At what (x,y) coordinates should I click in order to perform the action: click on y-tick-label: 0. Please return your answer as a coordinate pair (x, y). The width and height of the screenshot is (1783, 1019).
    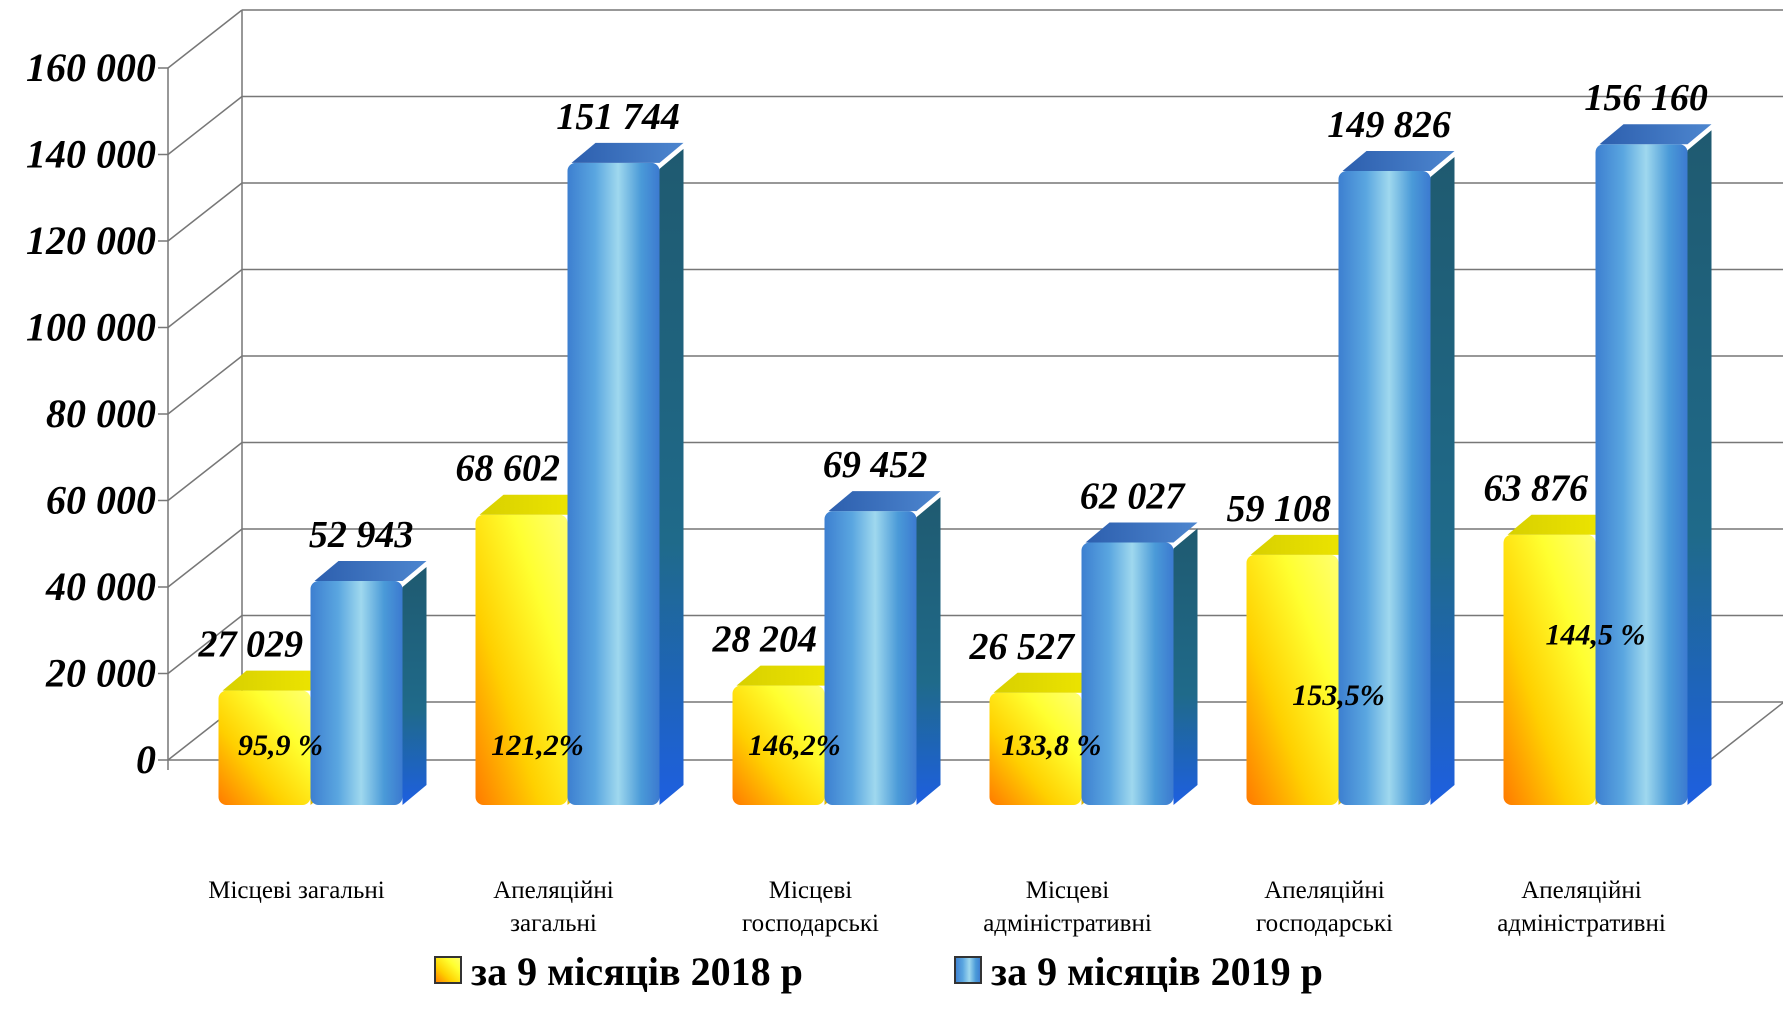
    Looking at the image, I should click on (146, 759).